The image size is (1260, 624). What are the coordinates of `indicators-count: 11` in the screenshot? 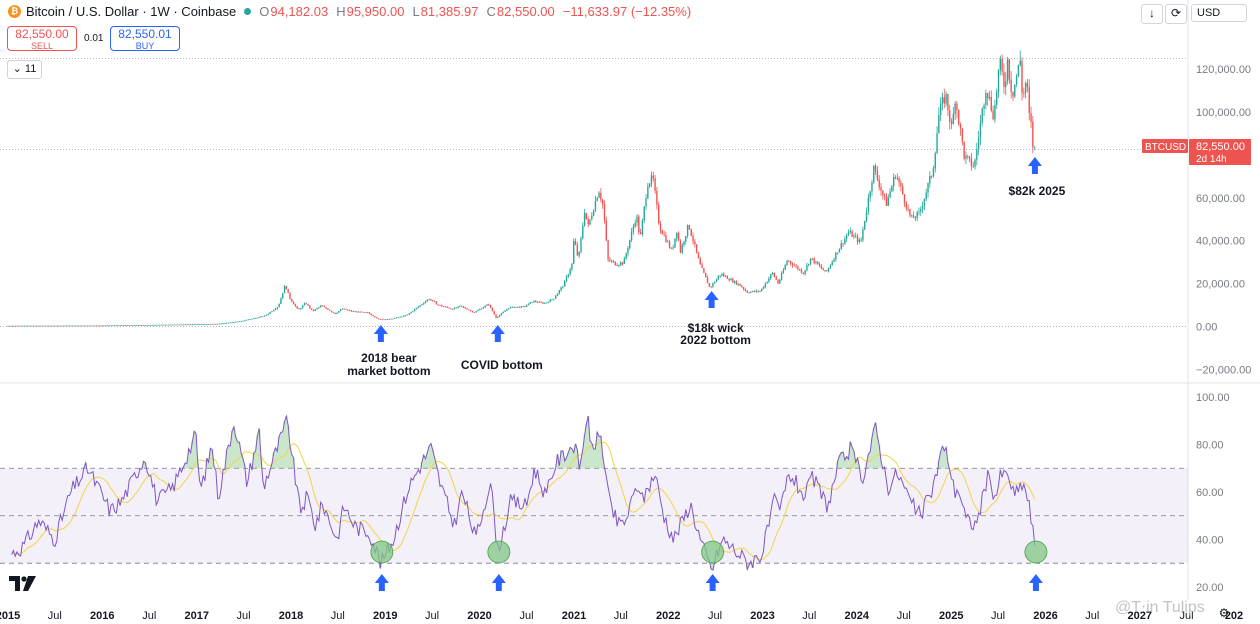 It's located at (30, 69).